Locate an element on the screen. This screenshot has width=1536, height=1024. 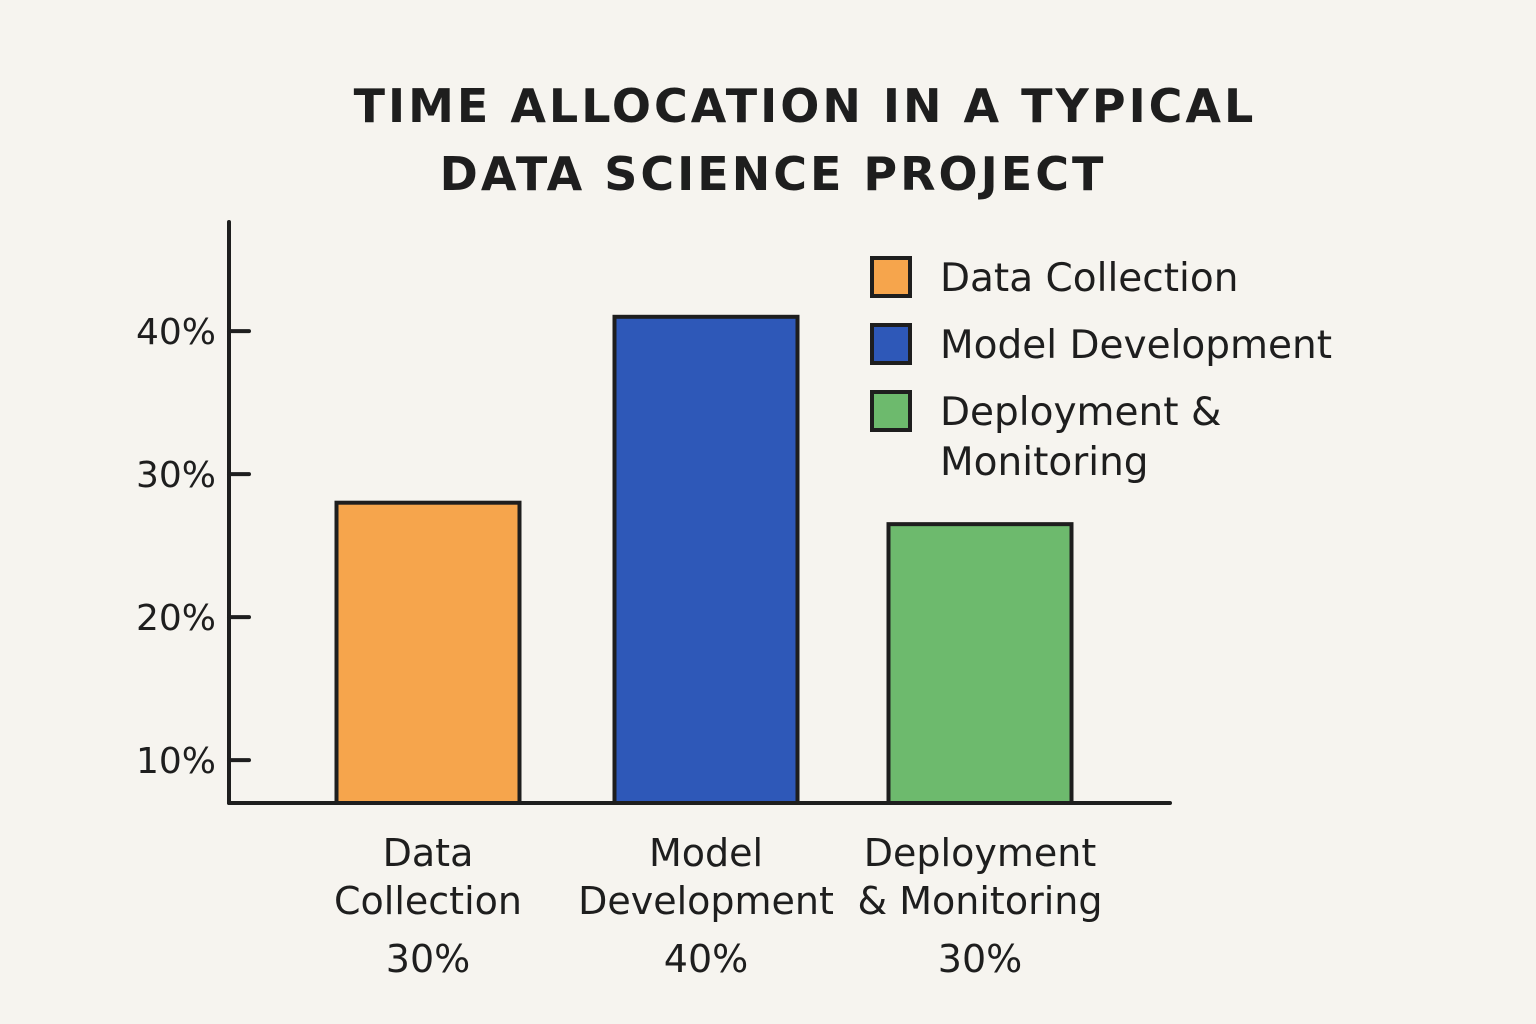
x-tick-label: Collection is located at coordinates (428, 901).